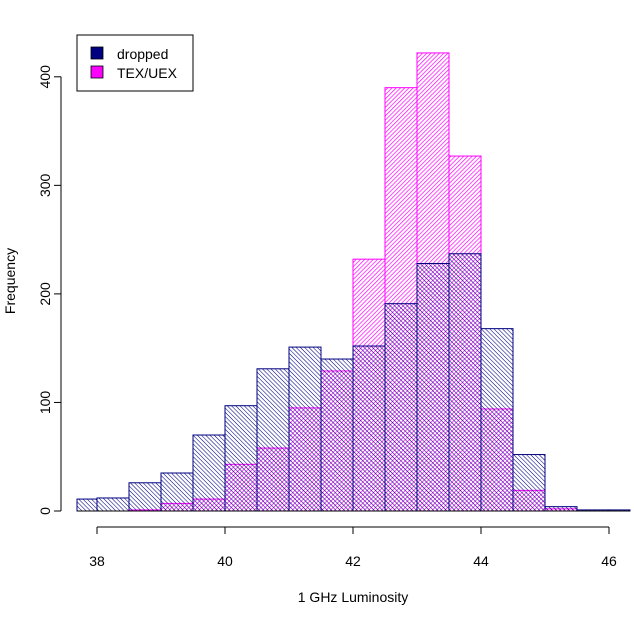 The image size is (634, 623). I want to click on legend-swatch-dropped, so click(97, 53).